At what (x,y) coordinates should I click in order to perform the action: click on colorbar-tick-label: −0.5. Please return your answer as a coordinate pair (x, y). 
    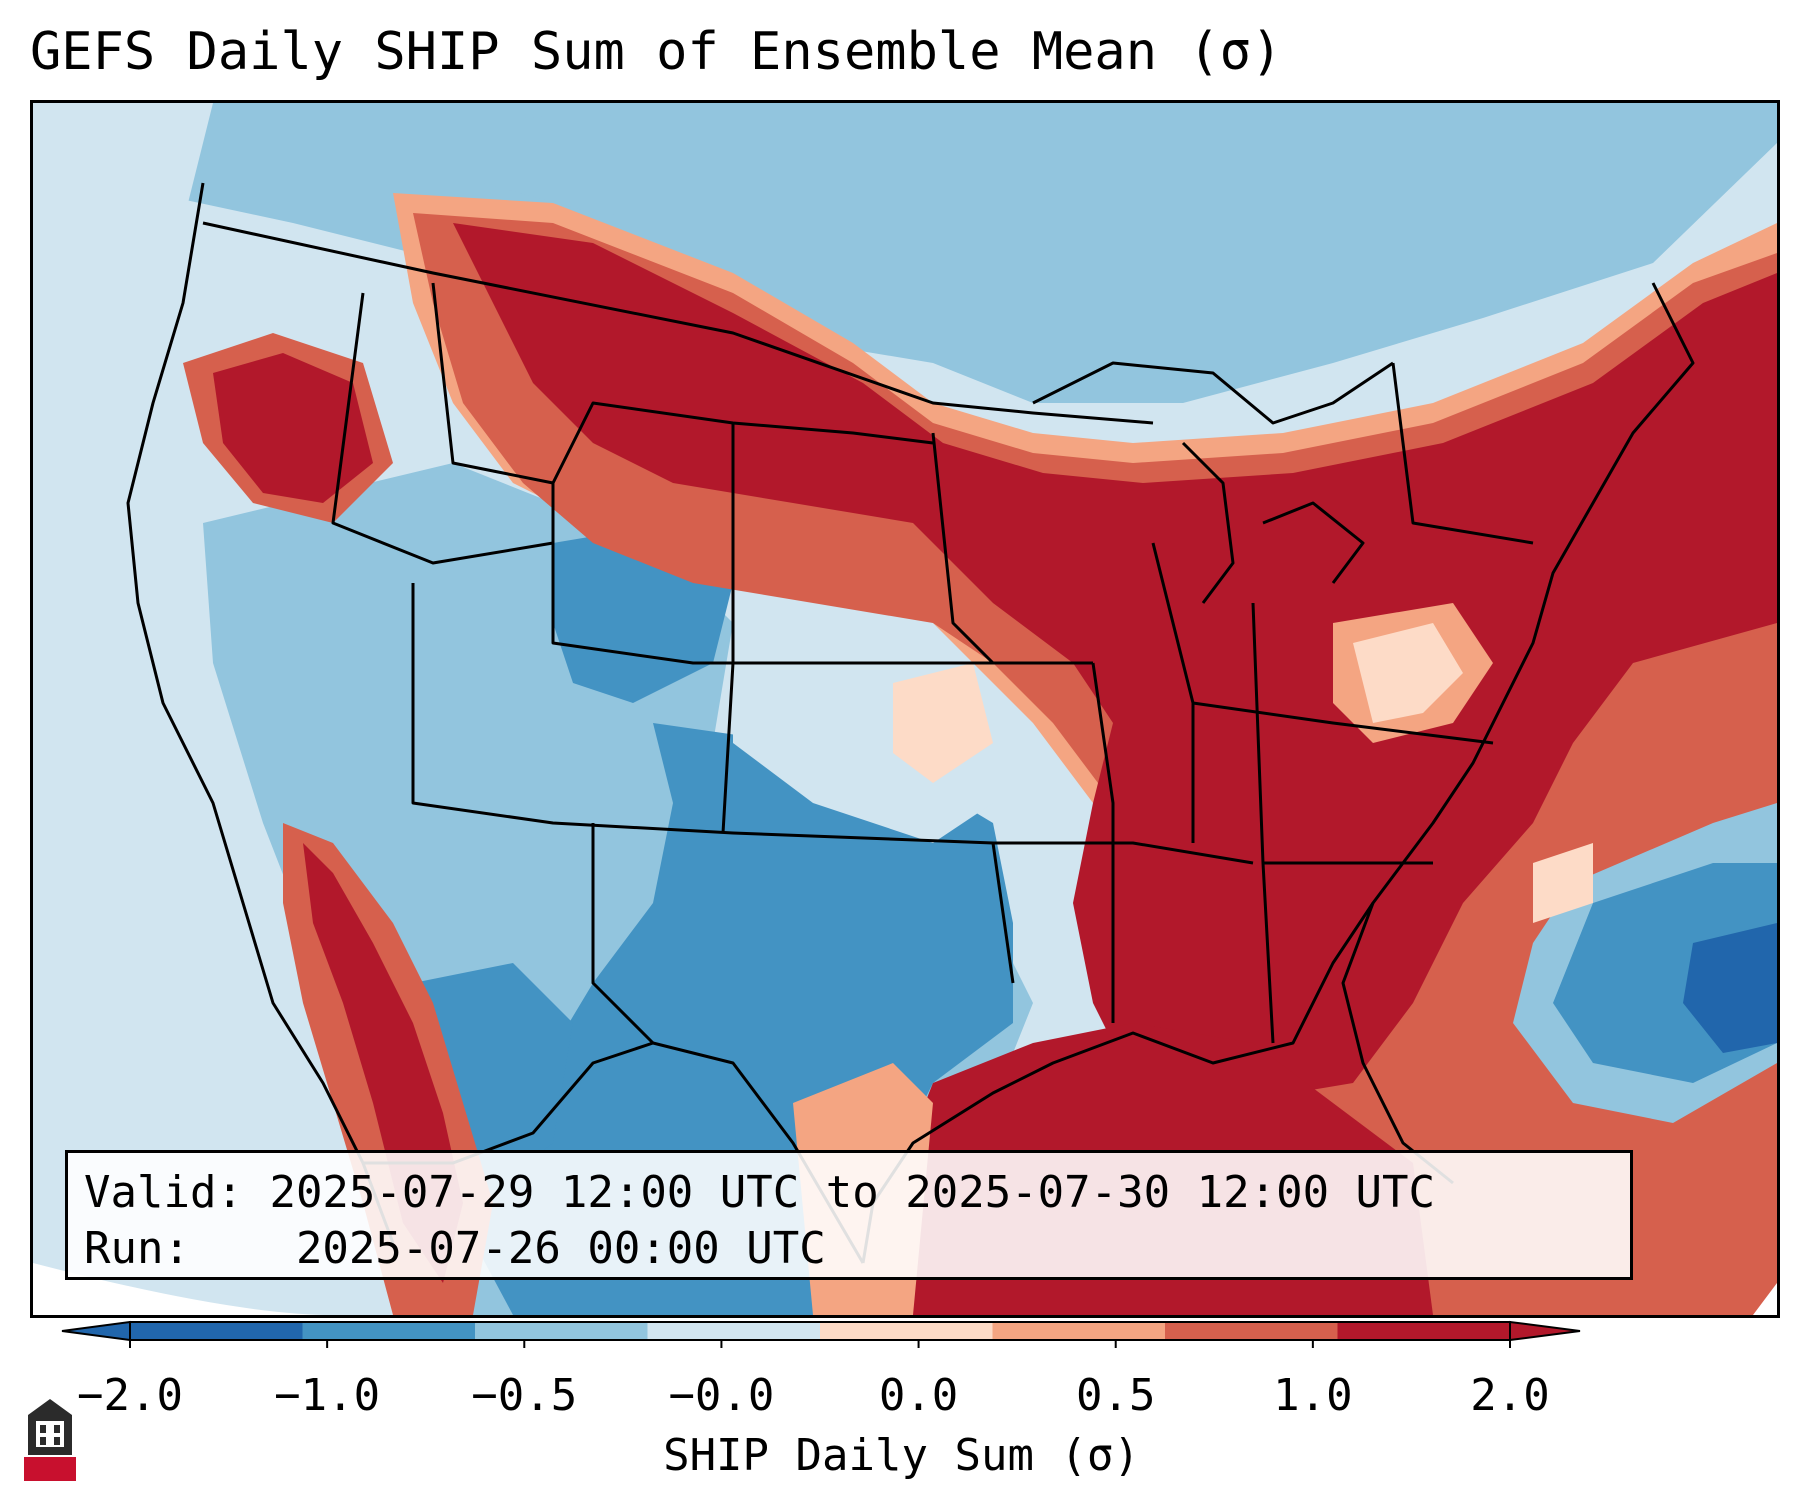
    Looking at the image, I should click on (524, 1395).